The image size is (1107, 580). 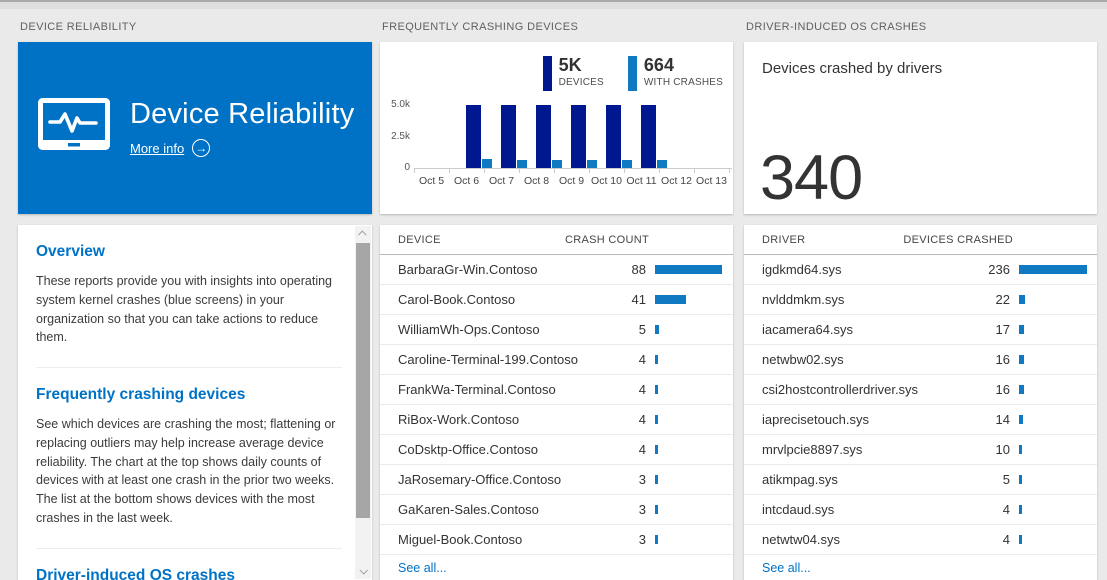 I want to click on table-row: CoDsktp-Office.Contoso 4, so click(x=556, y=450).